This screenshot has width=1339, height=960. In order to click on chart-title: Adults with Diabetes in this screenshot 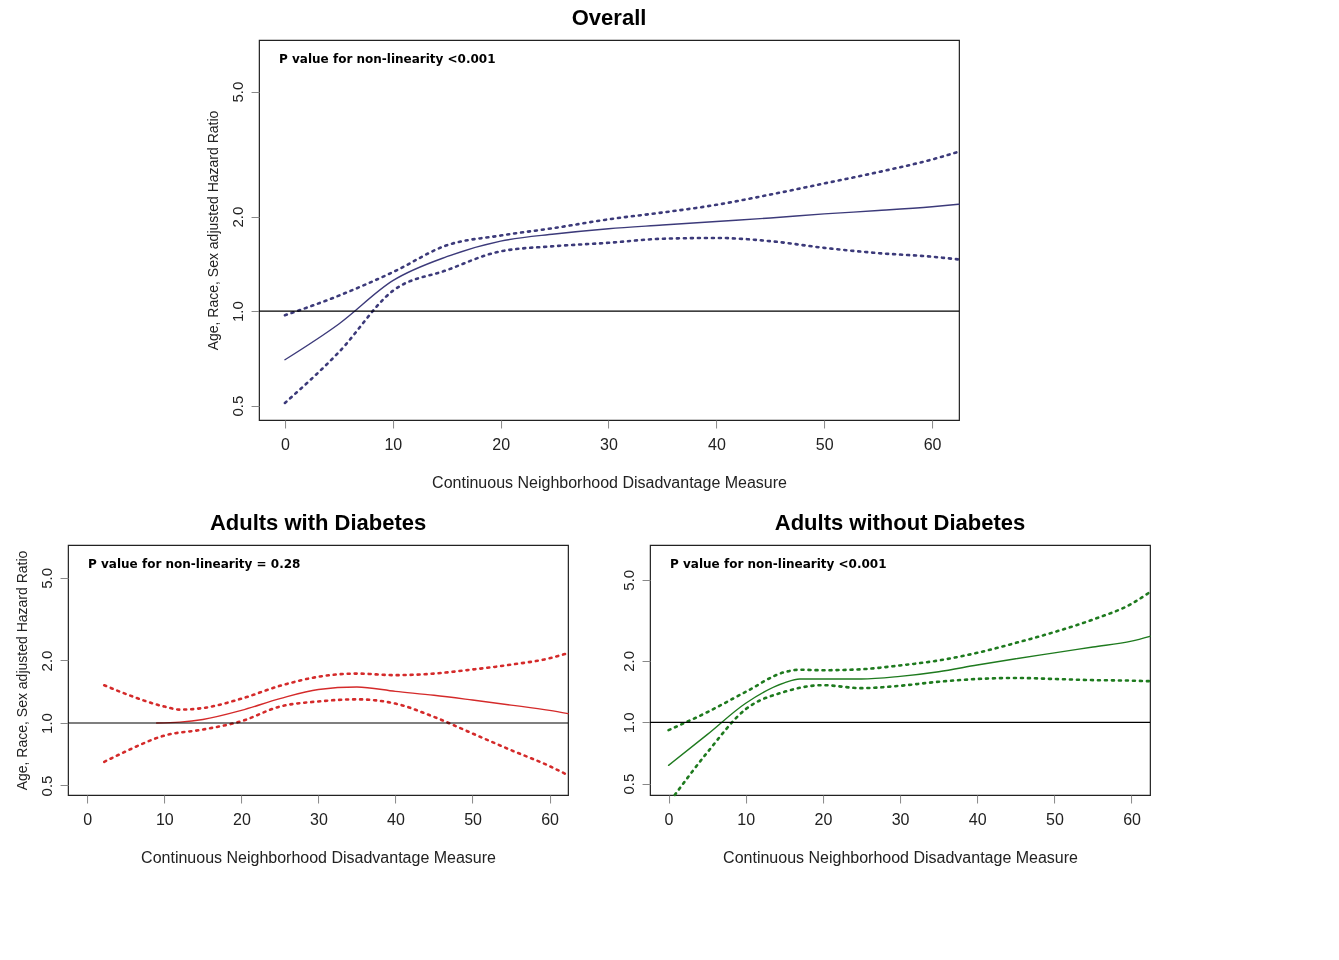, I will do `click(318, 522)`.